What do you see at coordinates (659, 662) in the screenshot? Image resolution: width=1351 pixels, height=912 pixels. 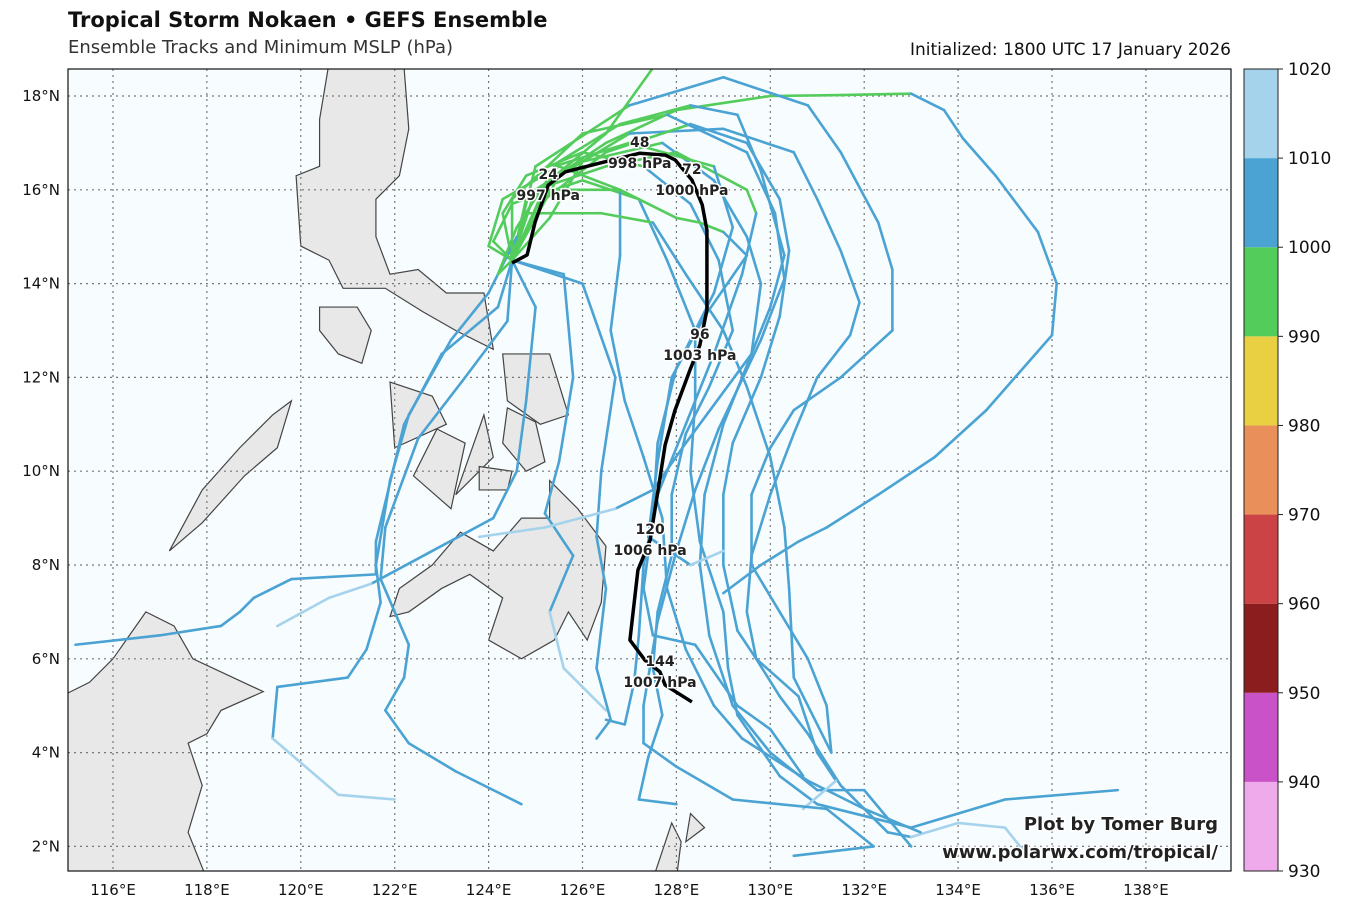 I see `lead-hour-label: 144` at bounding box center [659, 662].